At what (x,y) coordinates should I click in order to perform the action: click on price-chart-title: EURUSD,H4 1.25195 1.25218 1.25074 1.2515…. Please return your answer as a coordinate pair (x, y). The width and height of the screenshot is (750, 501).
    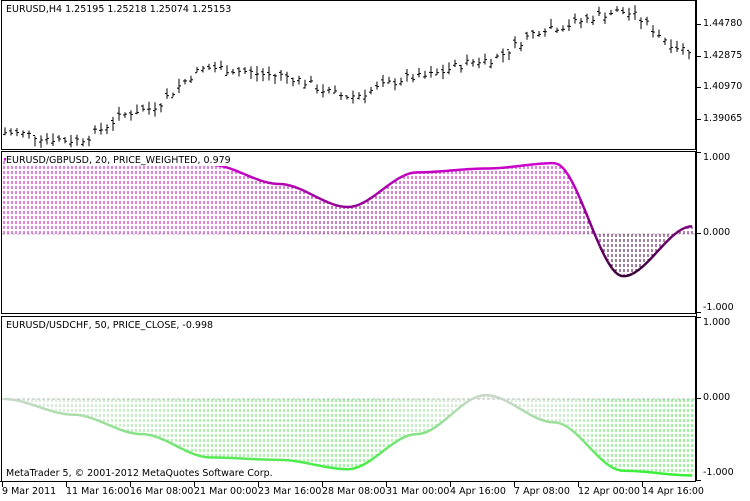
    Looking at the image, I should click on (119, 9).